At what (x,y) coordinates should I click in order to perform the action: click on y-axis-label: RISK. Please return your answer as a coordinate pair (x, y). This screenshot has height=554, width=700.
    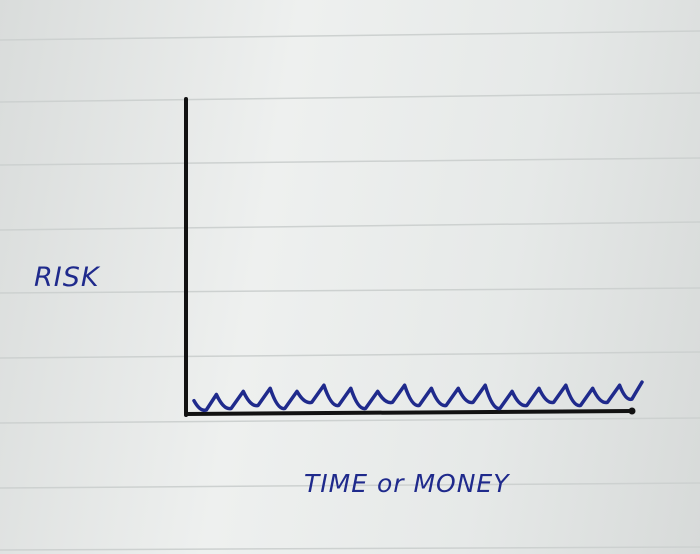
    Looking at the image, I should click on (67, 277).